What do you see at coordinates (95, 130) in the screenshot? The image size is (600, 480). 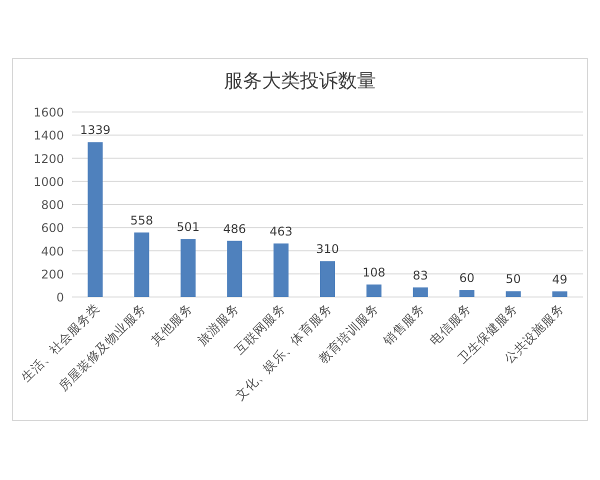 I see `data-label: 1339` at bounding box center [95, 130].